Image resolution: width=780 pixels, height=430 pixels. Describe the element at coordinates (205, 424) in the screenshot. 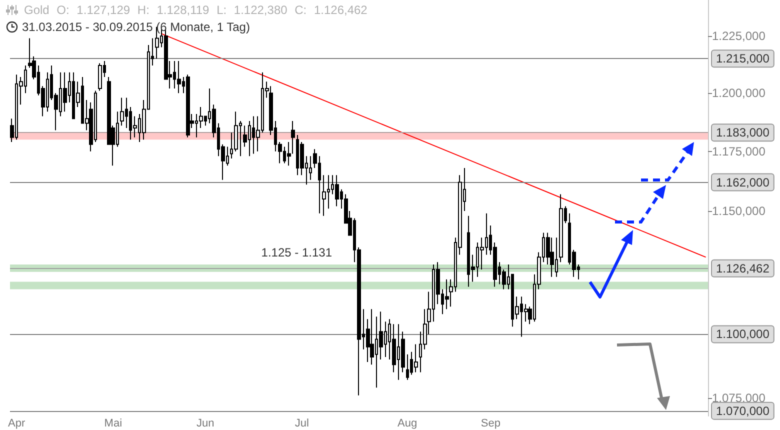

I see `x-tick-label: Jun` at that location.